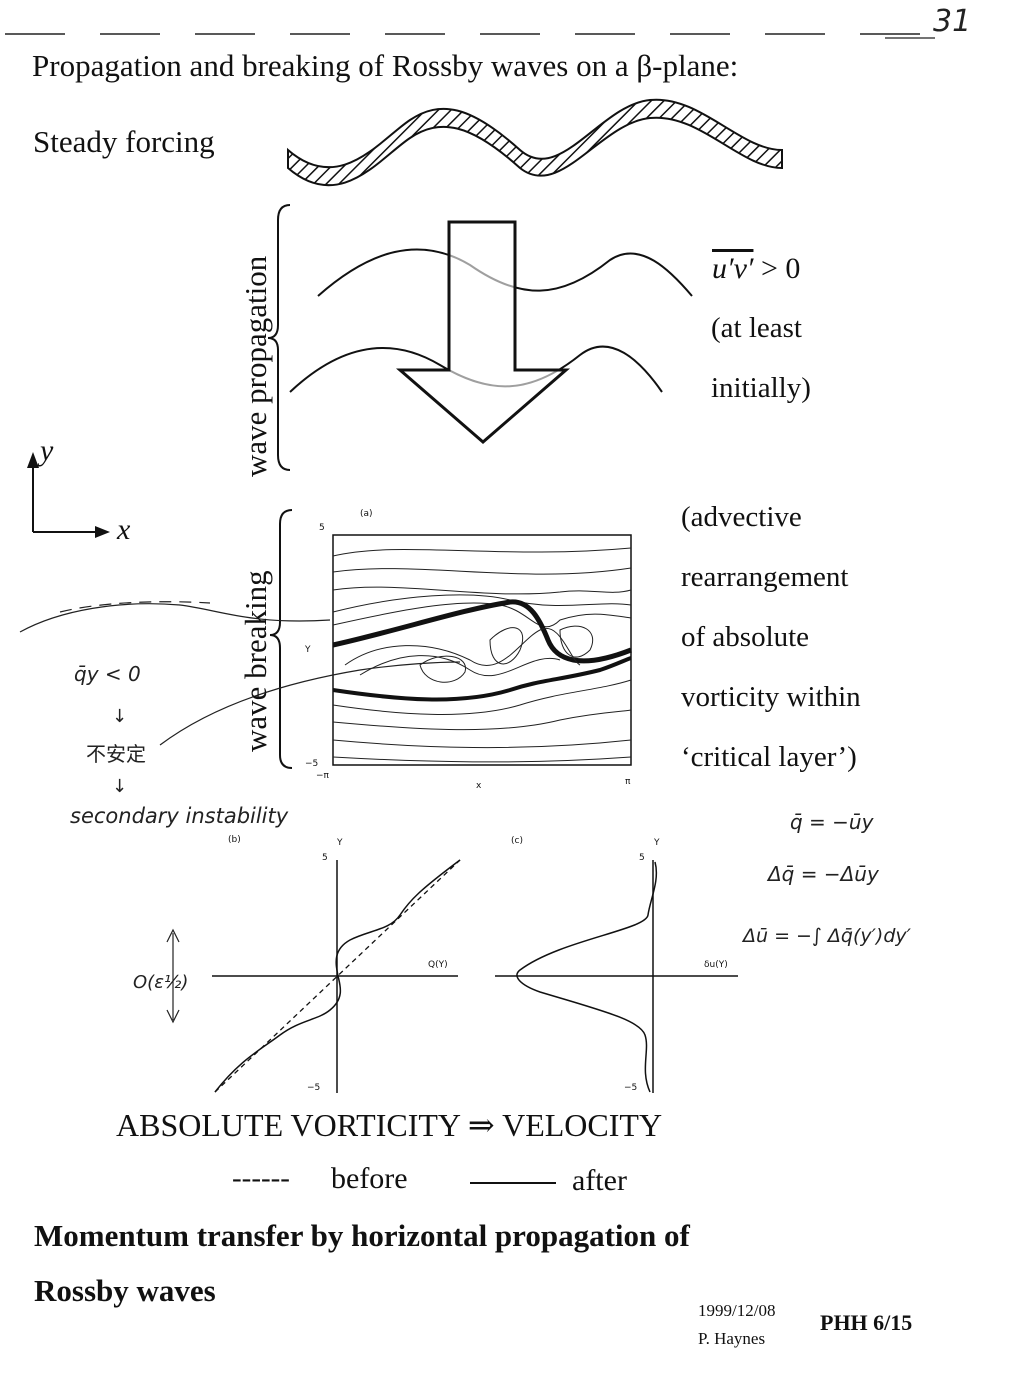 Image resolution: width=1016 pixels, height=1400 pixels. Describe the element at coordinates (325, 858) in the screenshot. I see `panel-b-y-top: 5` at that location.